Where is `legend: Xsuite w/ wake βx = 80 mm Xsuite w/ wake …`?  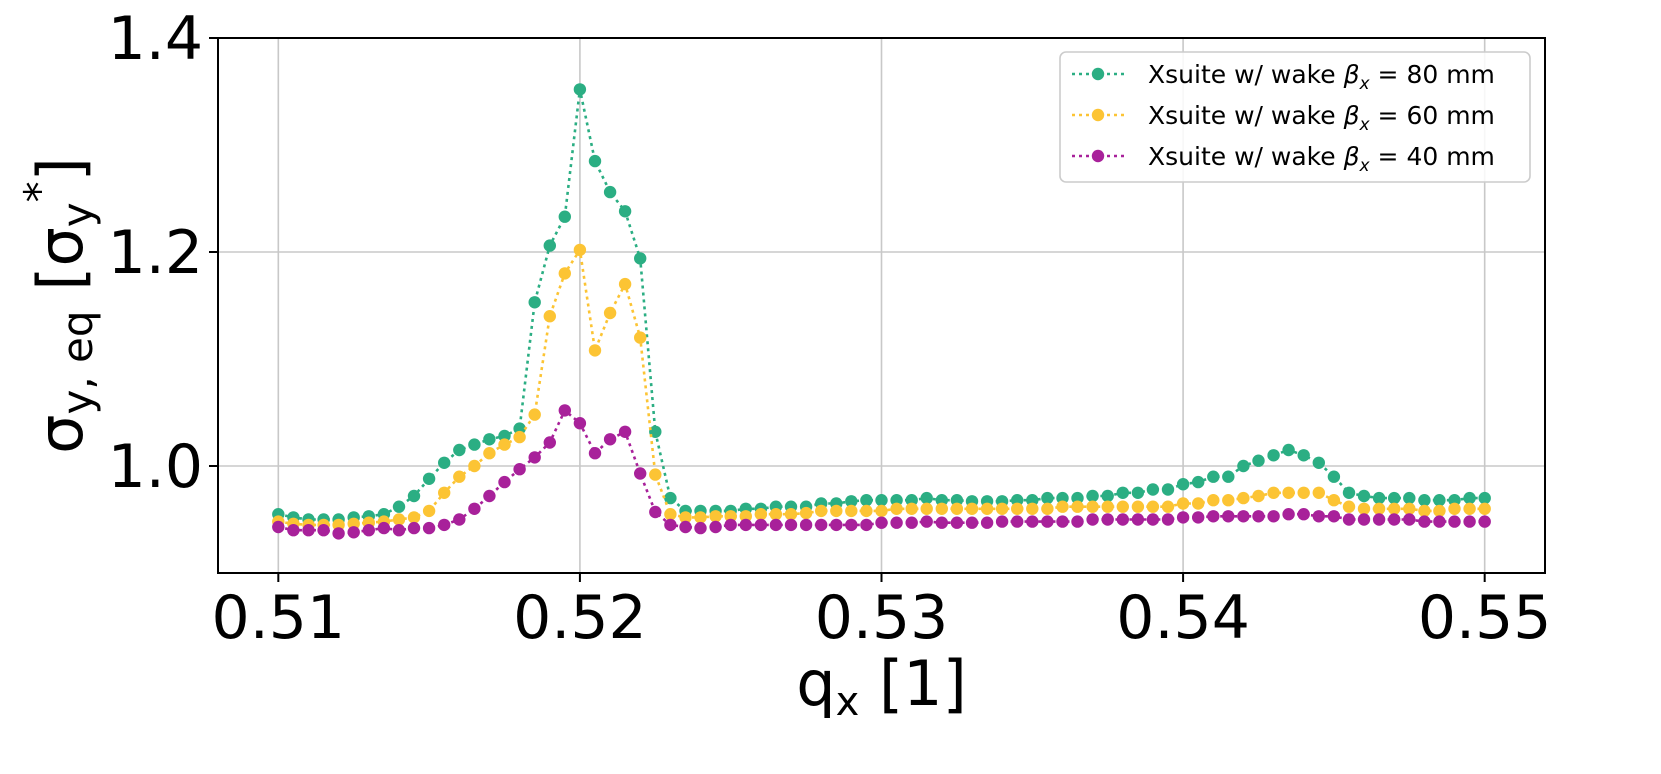 legend: Xsuite w/ wake βx = 80 mm Xsuite w/ wake … is located at coordinates (1295, 117).